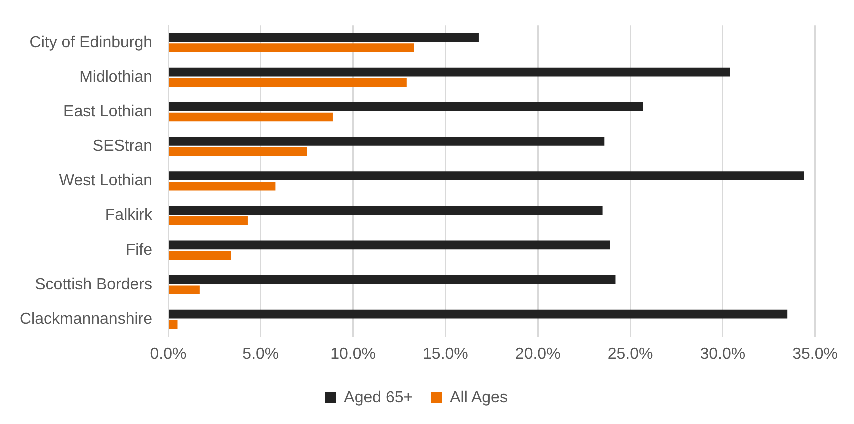  I want to click on y-tick-label: Clackmannanshire, so click(86, 319).